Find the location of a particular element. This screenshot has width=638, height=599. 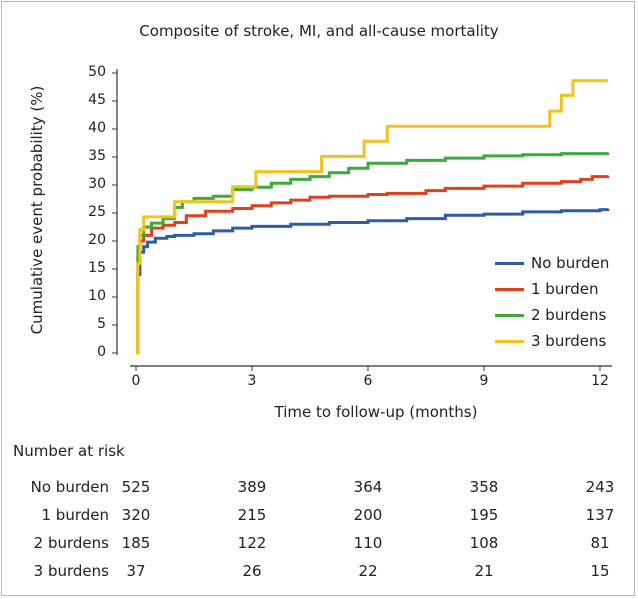

y-axis-label: Cumulative event probability (%) is located at coordinates (37, 210).